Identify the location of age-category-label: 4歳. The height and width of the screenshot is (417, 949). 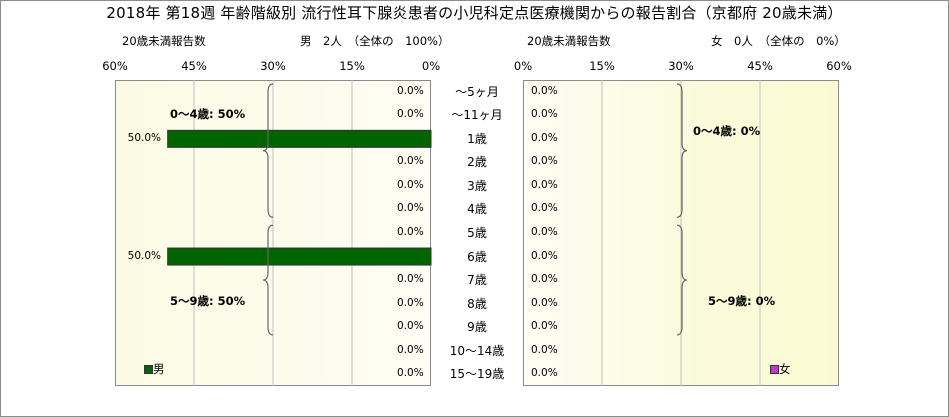
(477, 209).